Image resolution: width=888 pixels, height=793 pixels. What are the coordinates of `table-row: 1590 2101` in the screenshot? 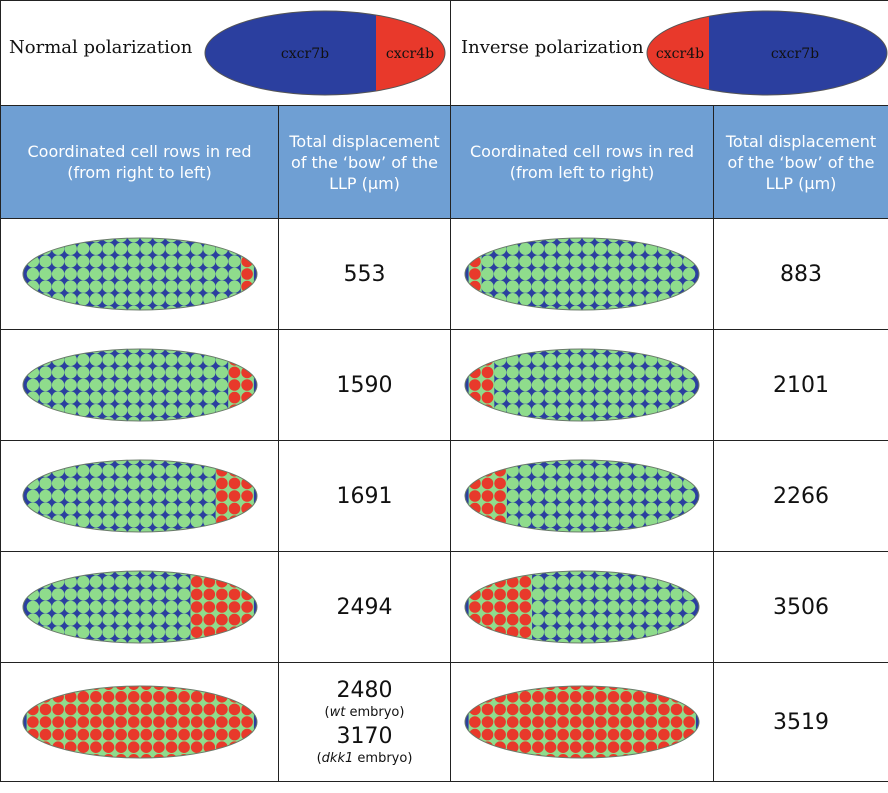 It's located at (444, 385).